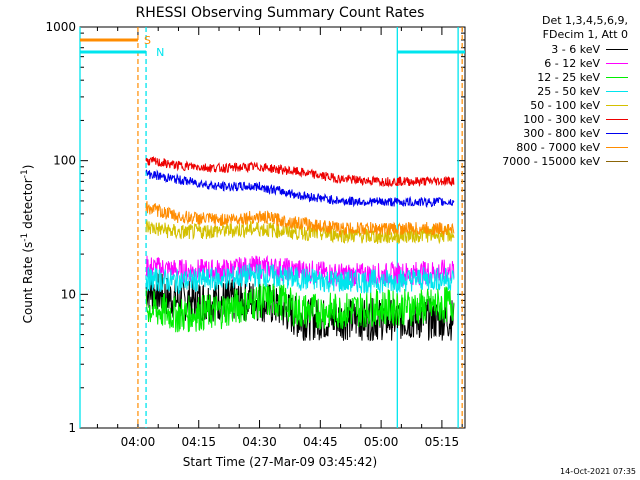 This screenshot has width=640, height=480. I want to click on series-25-50-kev-line, so click(300, 278).